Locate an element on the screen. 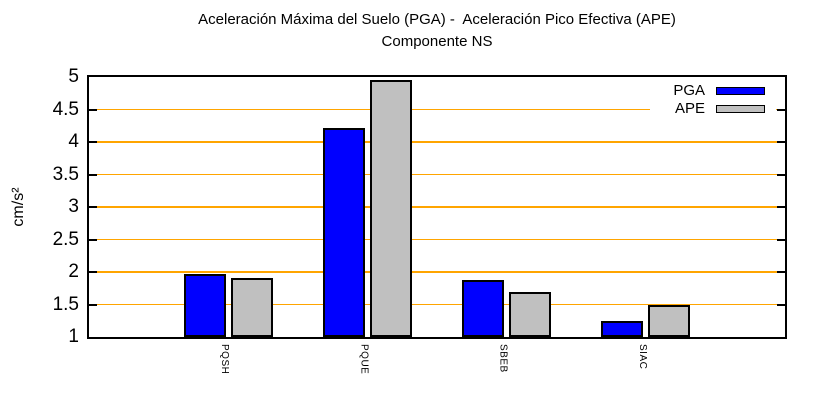 The width and height of the screenshot is (820, 400). bar-ape-pqsh is located at coordinates (251, 307).